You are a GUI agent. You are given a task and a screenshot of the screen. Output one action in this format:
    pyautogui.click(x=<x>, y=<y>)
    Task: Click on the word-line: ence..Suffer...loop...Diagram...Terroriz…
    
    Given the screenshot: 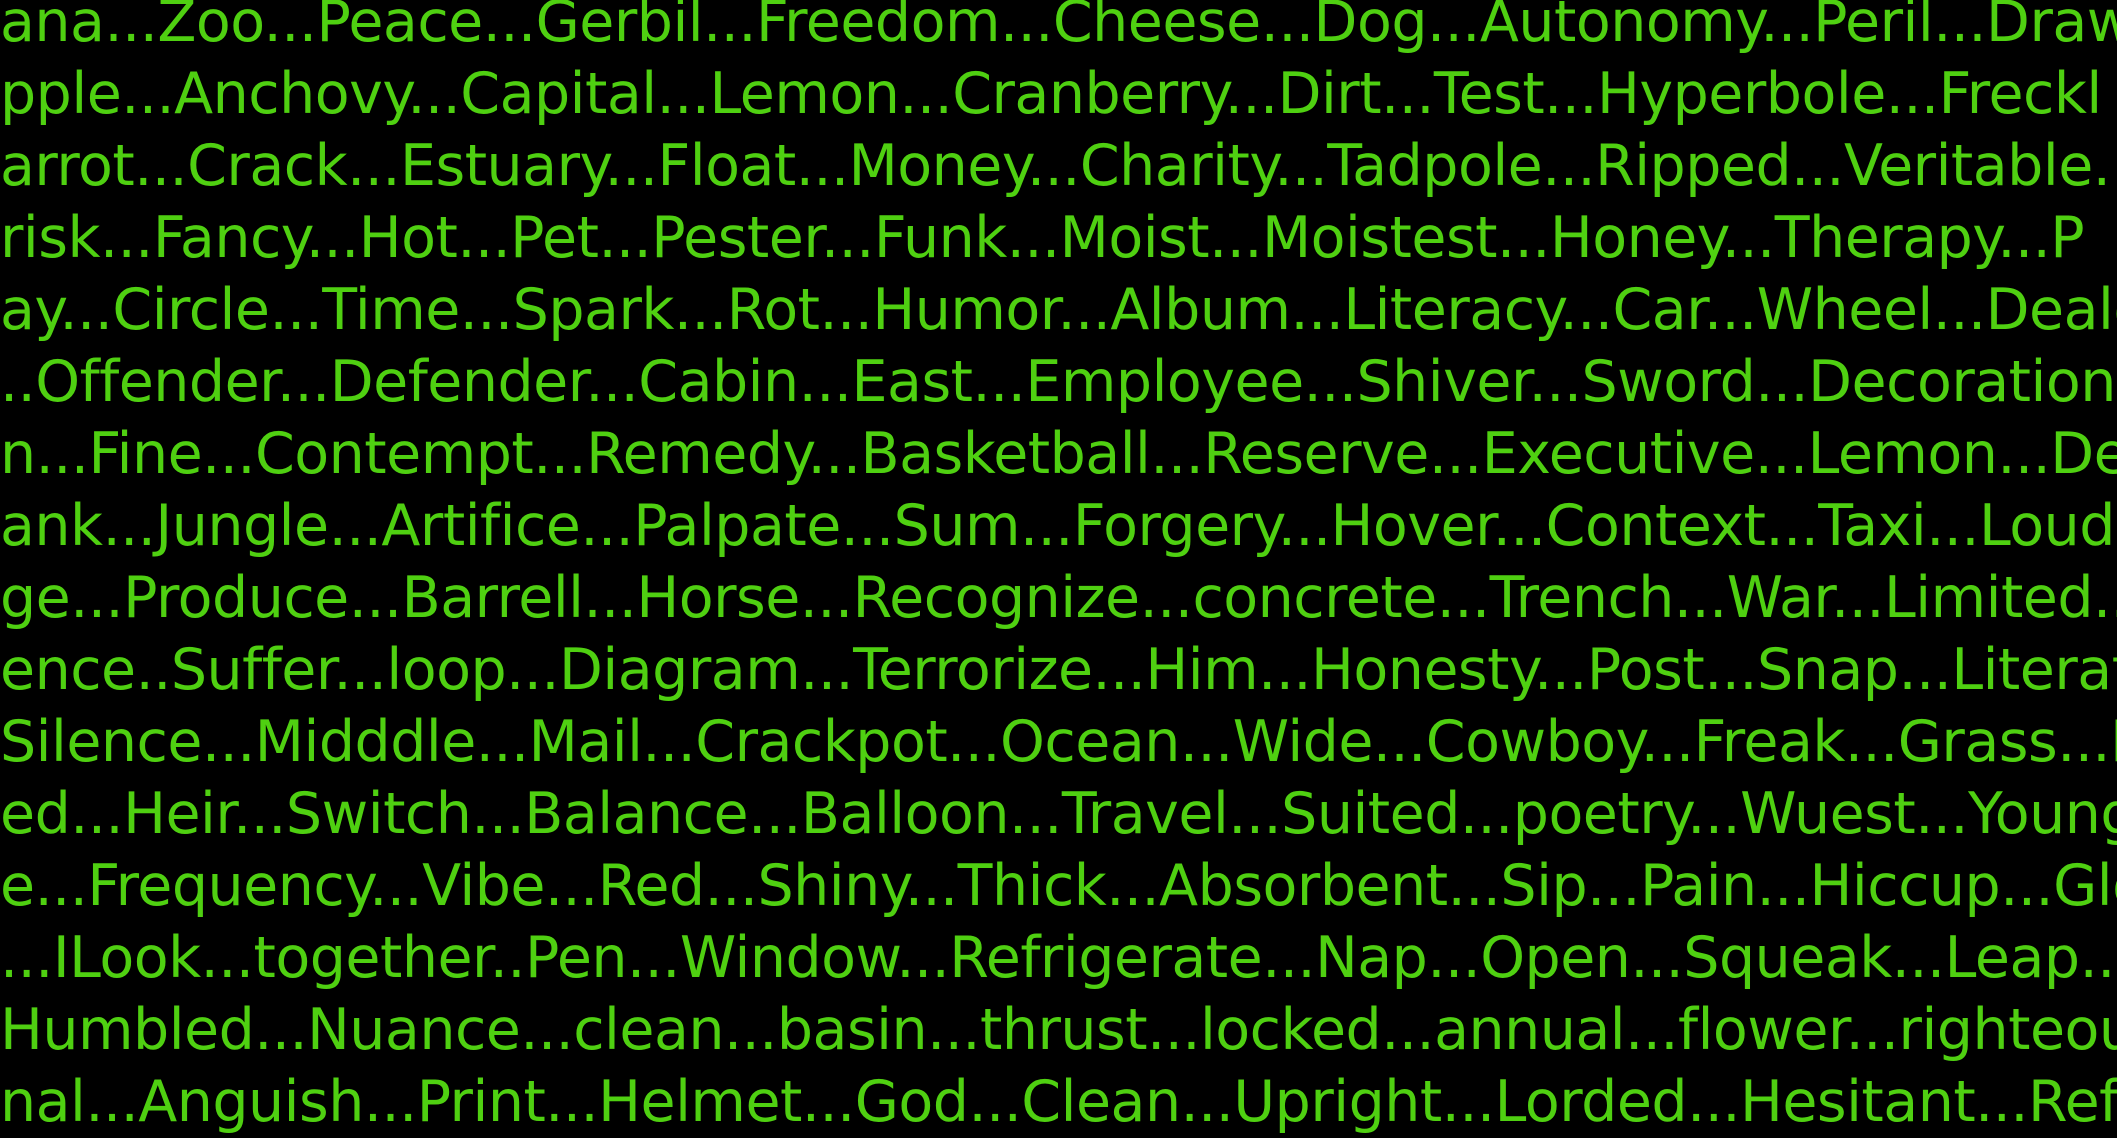 What is the action you would take?
    pyautogui.click(x=1058, y=670)
    